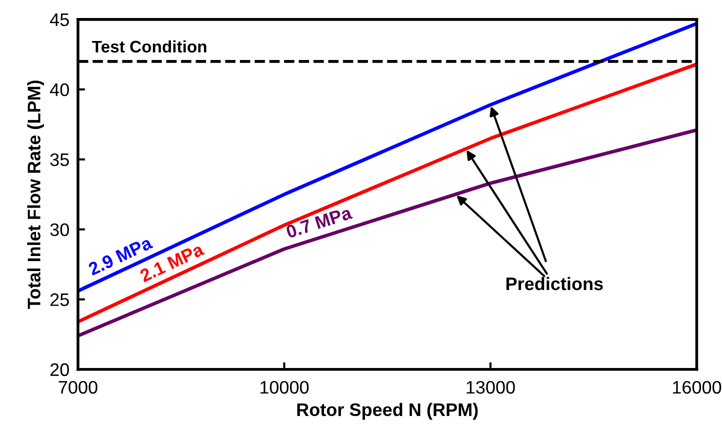 This screenshot has height=432, width=722. Describe the element at coordinates (78, 387) in the screenshot. I see `x-tick-label: 7000` at that location.